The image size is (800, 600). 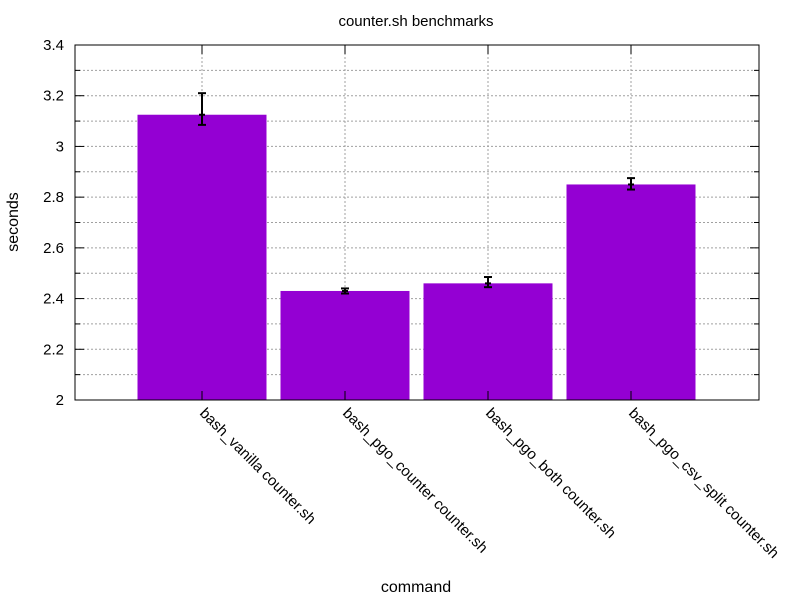 What do you see at coordinates (550, 473) in the screenshot?
I see `x-tick-label: bash_pgo_both counter.sh` at bounding box center [550, 473].